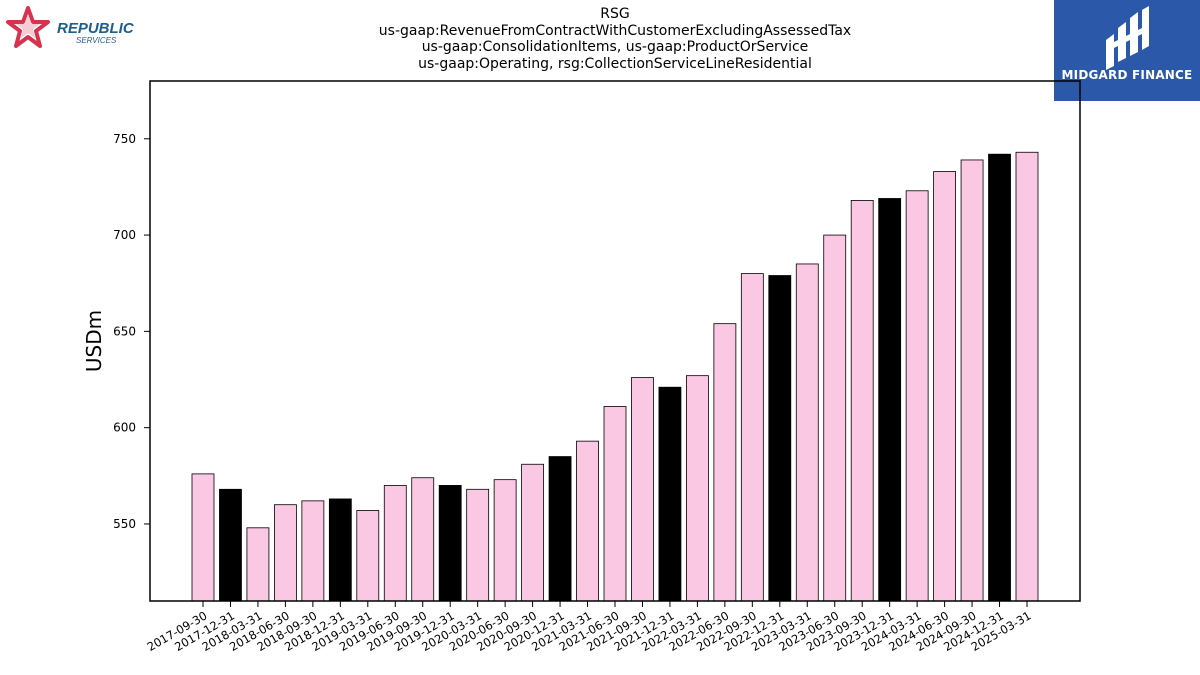  Describe the element at coordinates (1127, 38) in the screenshot. I see `midgard-emblem-icon` at that location.